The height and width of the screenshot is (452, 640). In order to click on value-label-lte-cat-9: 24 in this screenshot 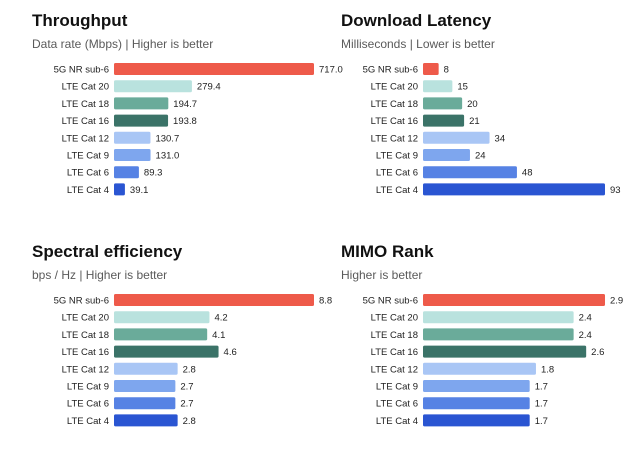, I will do `click(480, 156)`.